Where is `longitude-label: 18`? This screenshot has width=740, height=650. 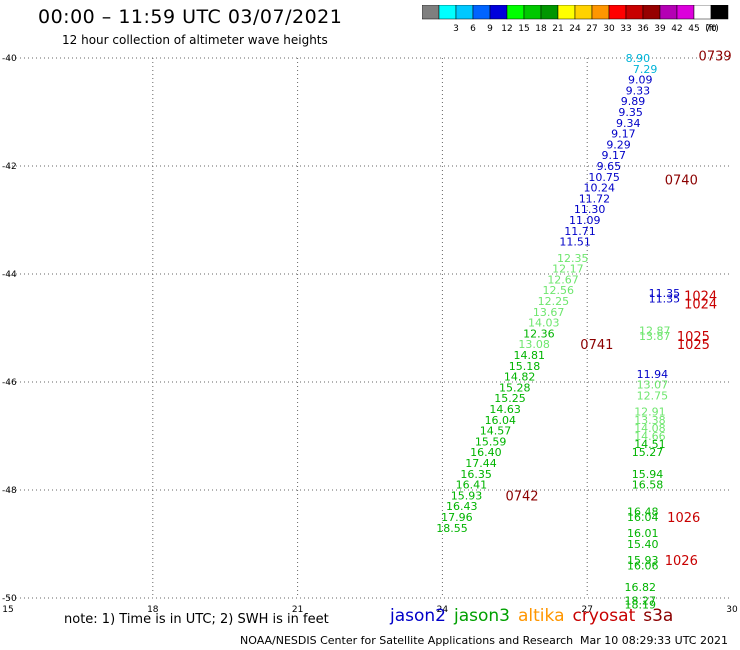 longitude-label: 18 is located at coordinates (153, 610).